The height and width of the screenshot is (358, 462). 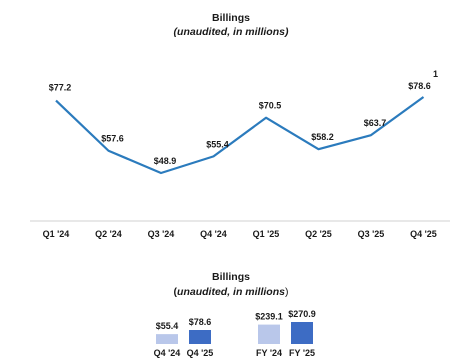 What do you see at coordinates (318, 234) in the screenshot?
I see `x-tick-label: Q2 '25` at bounding box center [318, 234].